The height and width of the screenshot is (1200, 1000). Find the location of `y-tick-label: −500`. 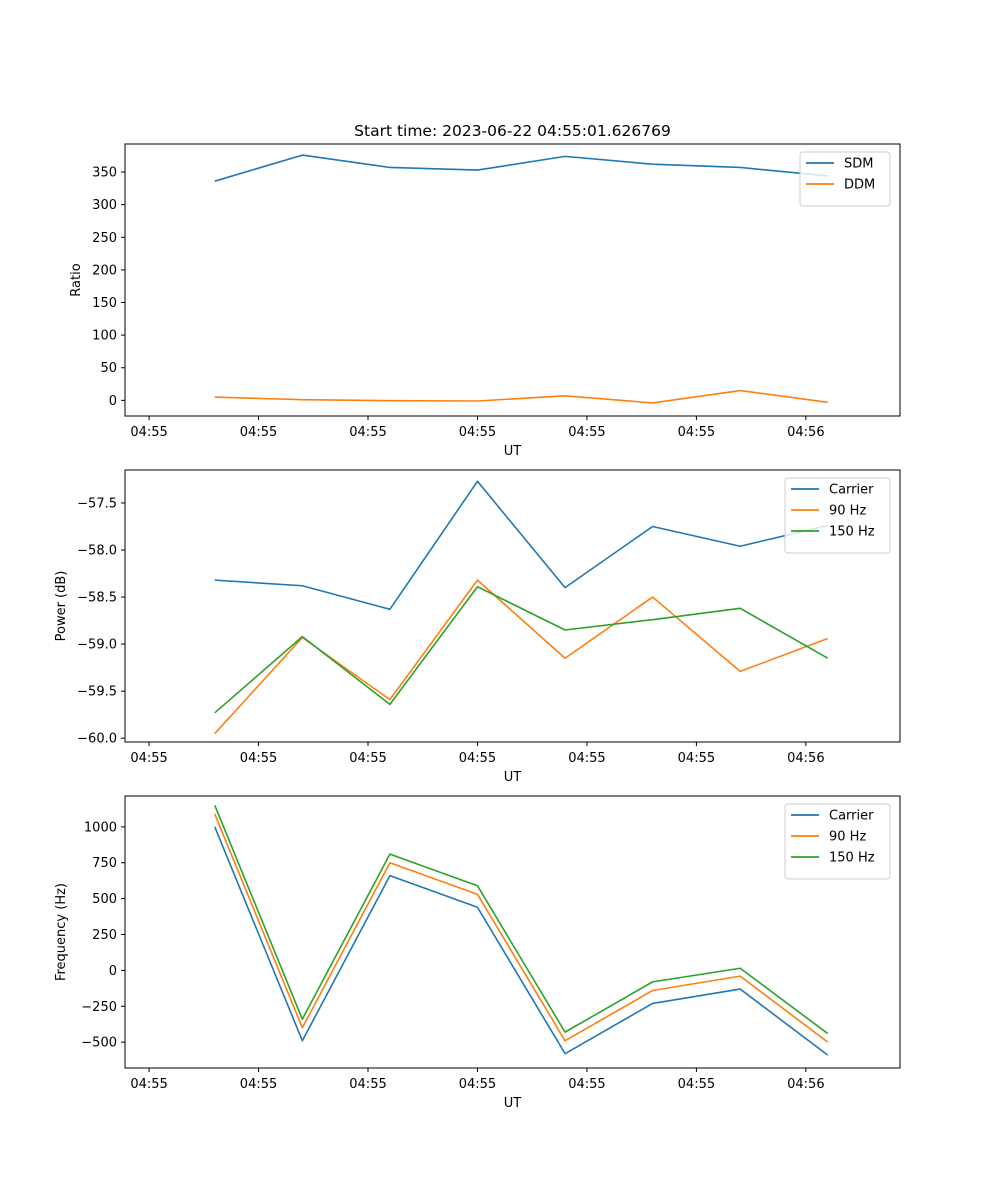

y-tick-label: −500 is located at coordinates (99, 1043).